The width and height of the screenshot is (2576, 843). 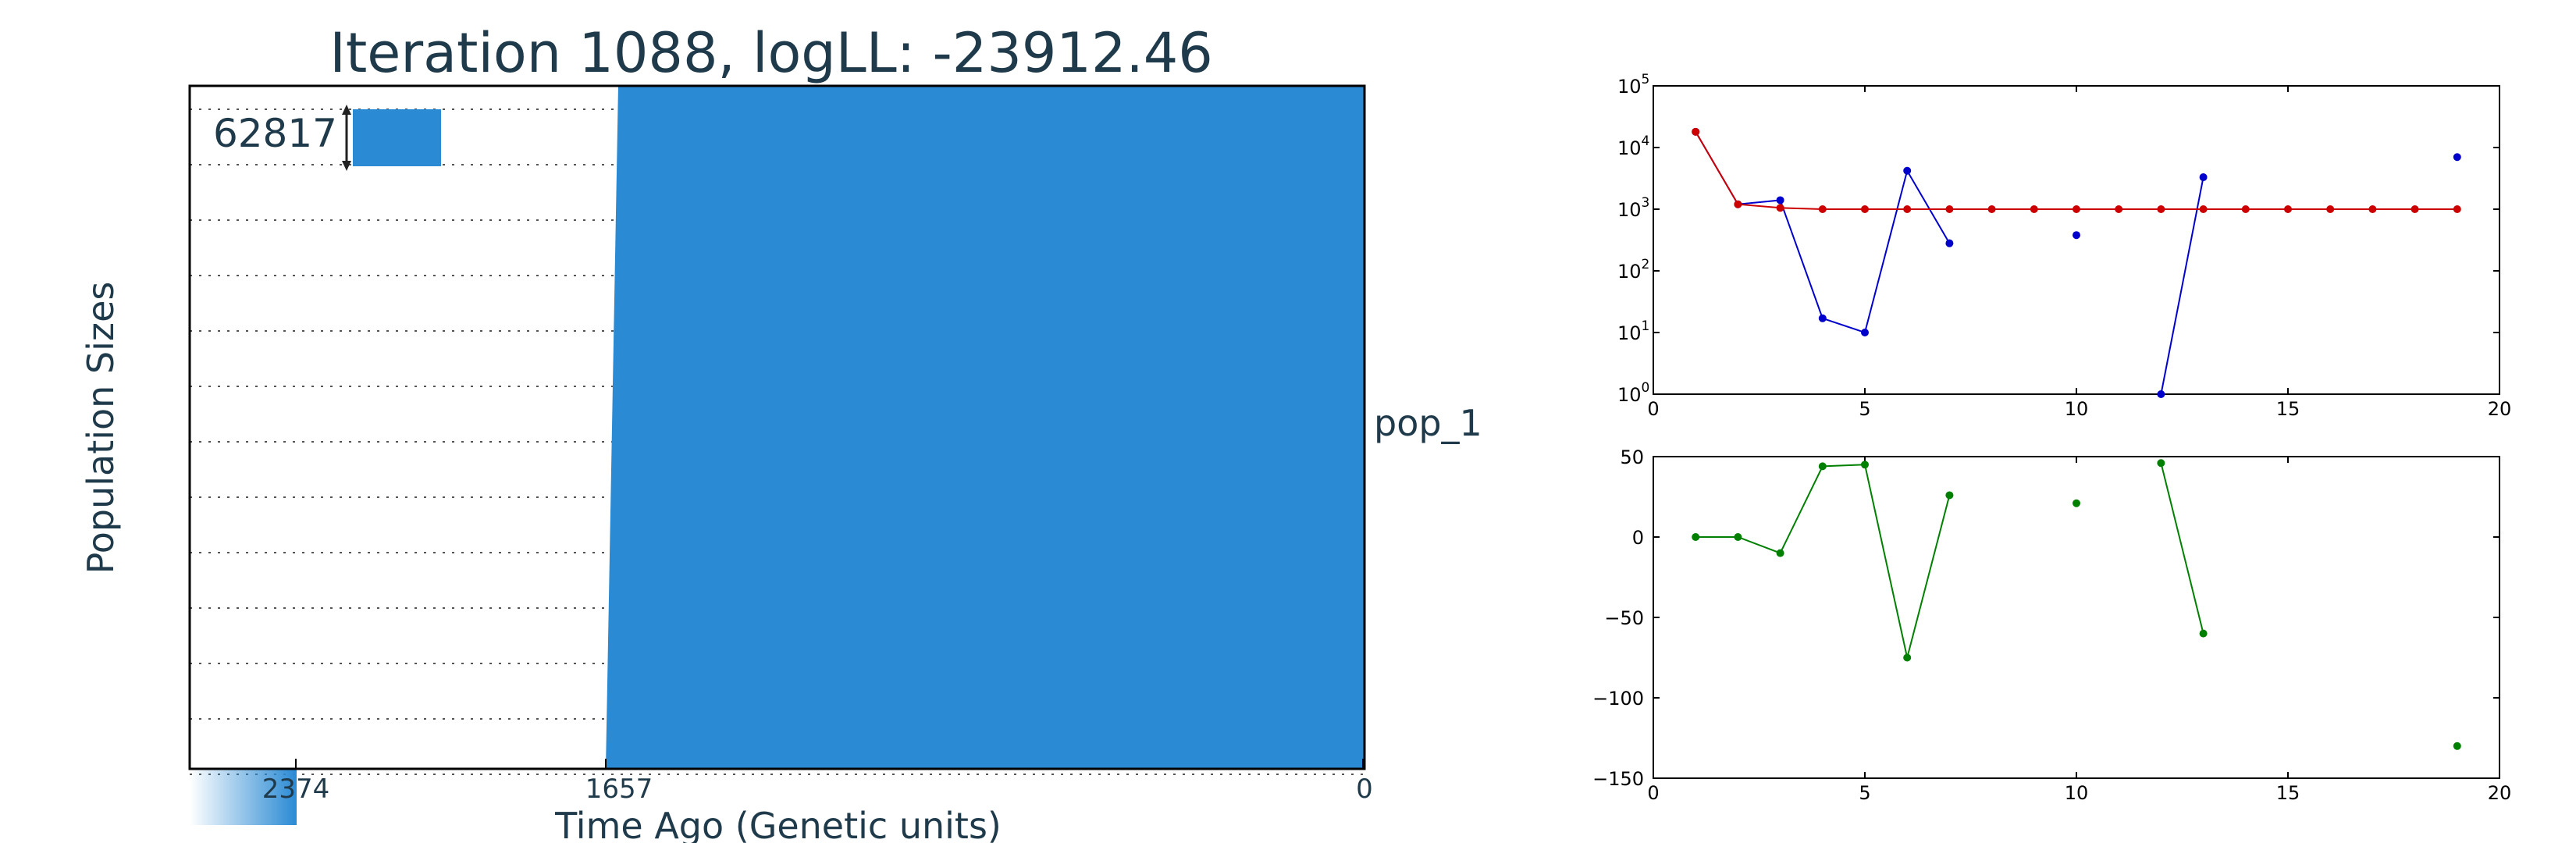 I want to click on scale-value-label: 62817, so click(x=275, y=134).